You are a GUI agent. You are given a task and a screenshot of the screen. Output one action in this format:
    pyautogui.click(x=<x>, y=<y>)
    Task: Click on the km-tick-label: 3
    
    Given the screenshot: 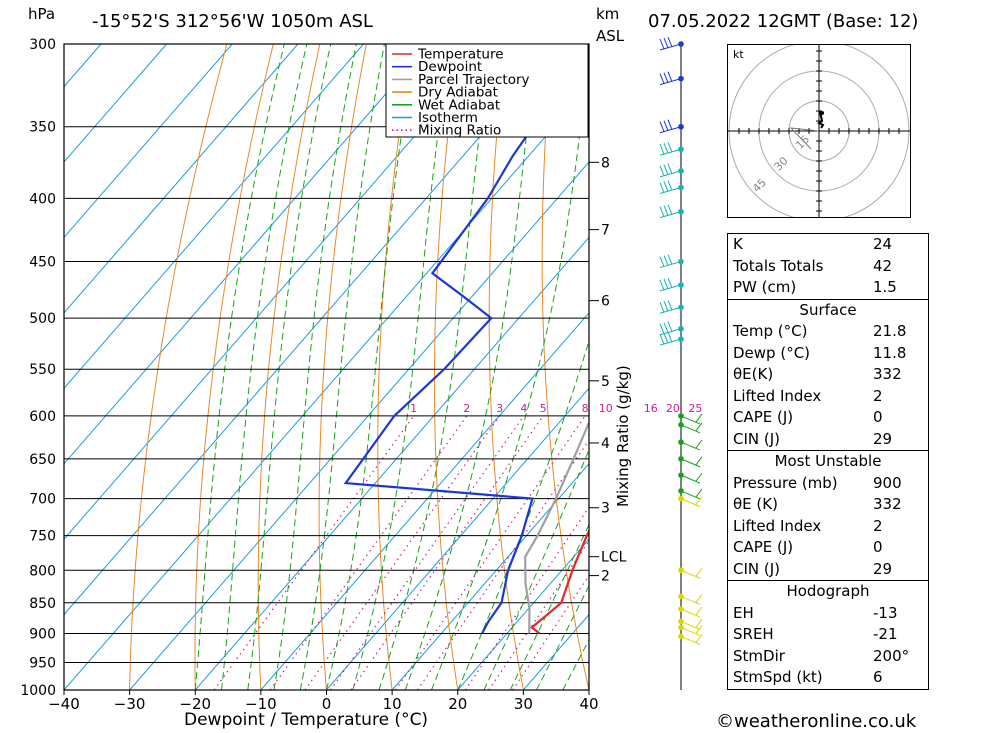 What is the action you would take?
    pyautogui.click(x=605, y=509)
    